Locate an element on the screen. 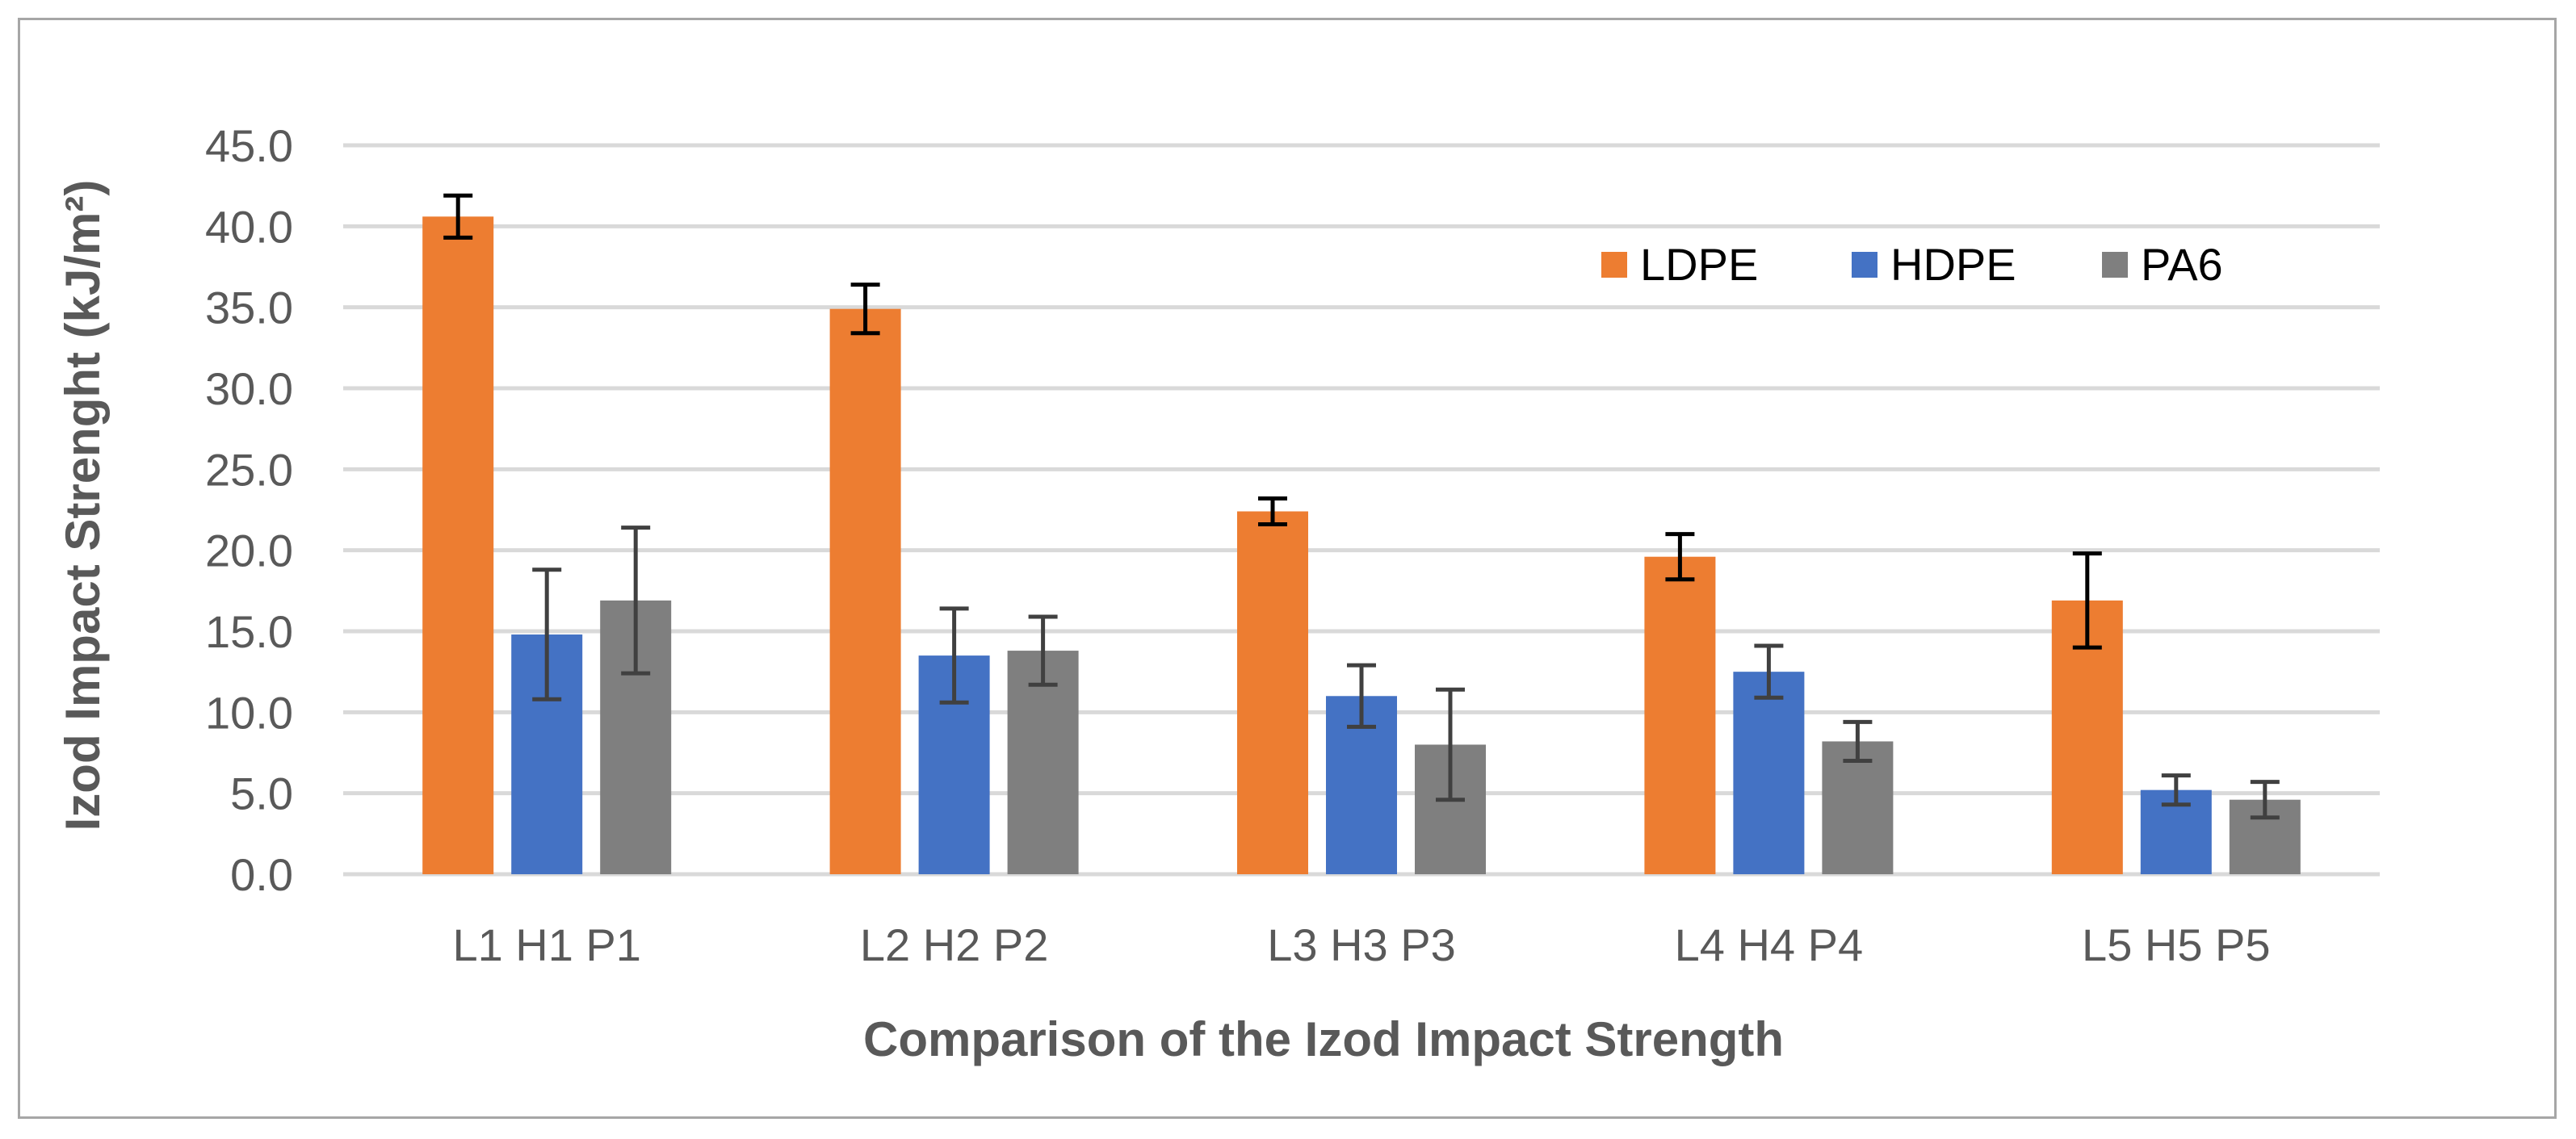 The width and height of the screenshot is (2576, 1139). x-tick-label: L1 H1 P1 is located at coordinates (546, 944).